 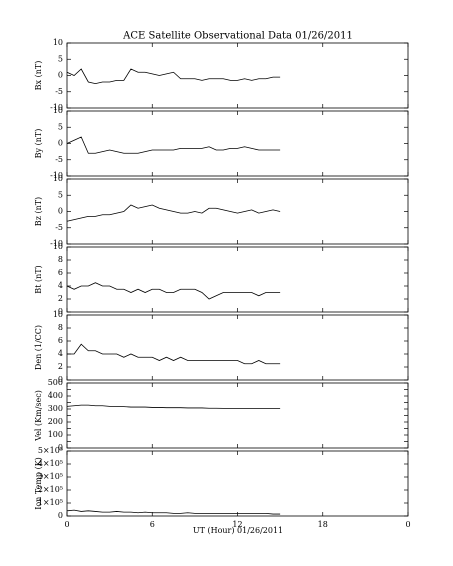 What do you see at coordinates (55, 434) in the screenshot?
I see `y-tick-label: 100` at bounding box center [55, 434].